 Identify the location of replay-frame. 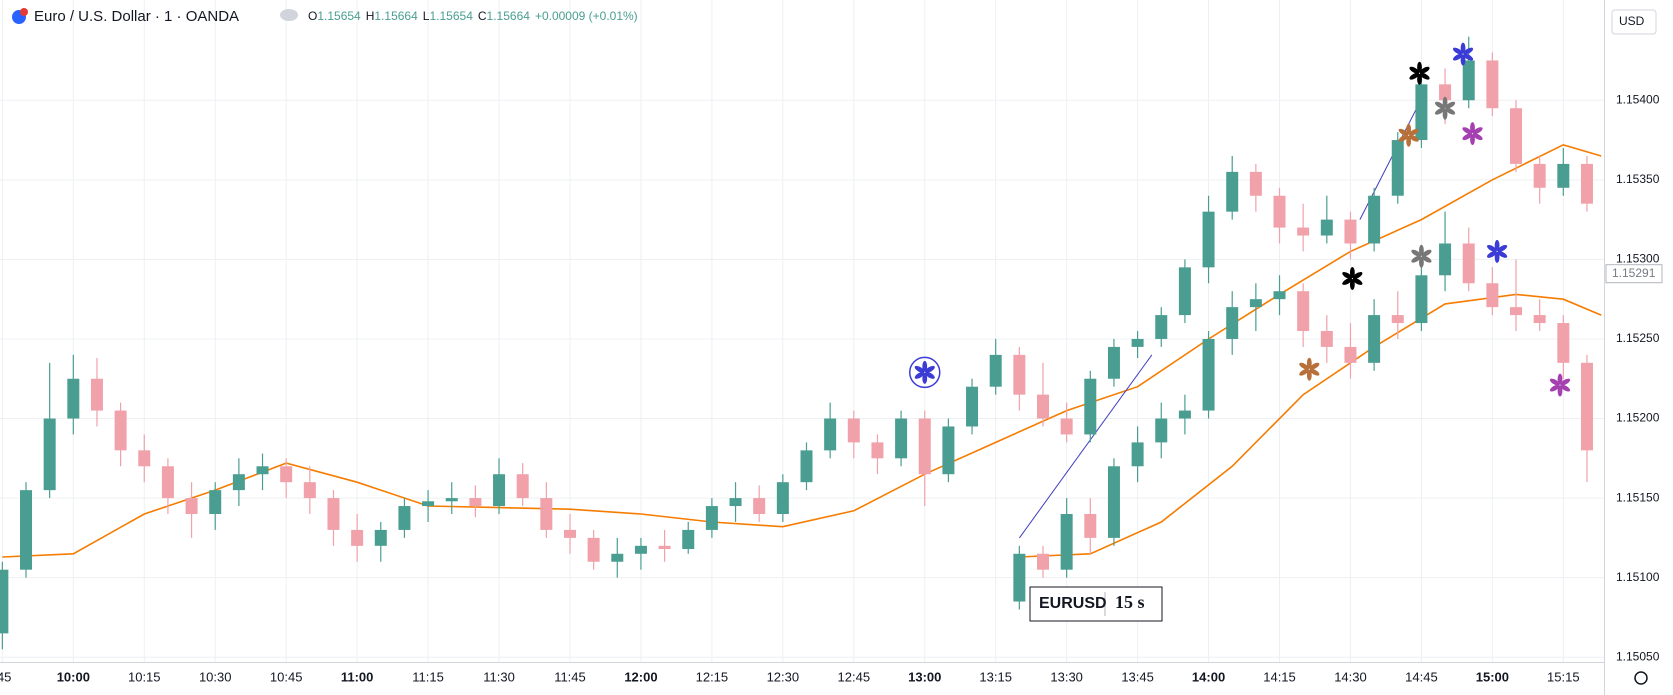
(1096, 604).